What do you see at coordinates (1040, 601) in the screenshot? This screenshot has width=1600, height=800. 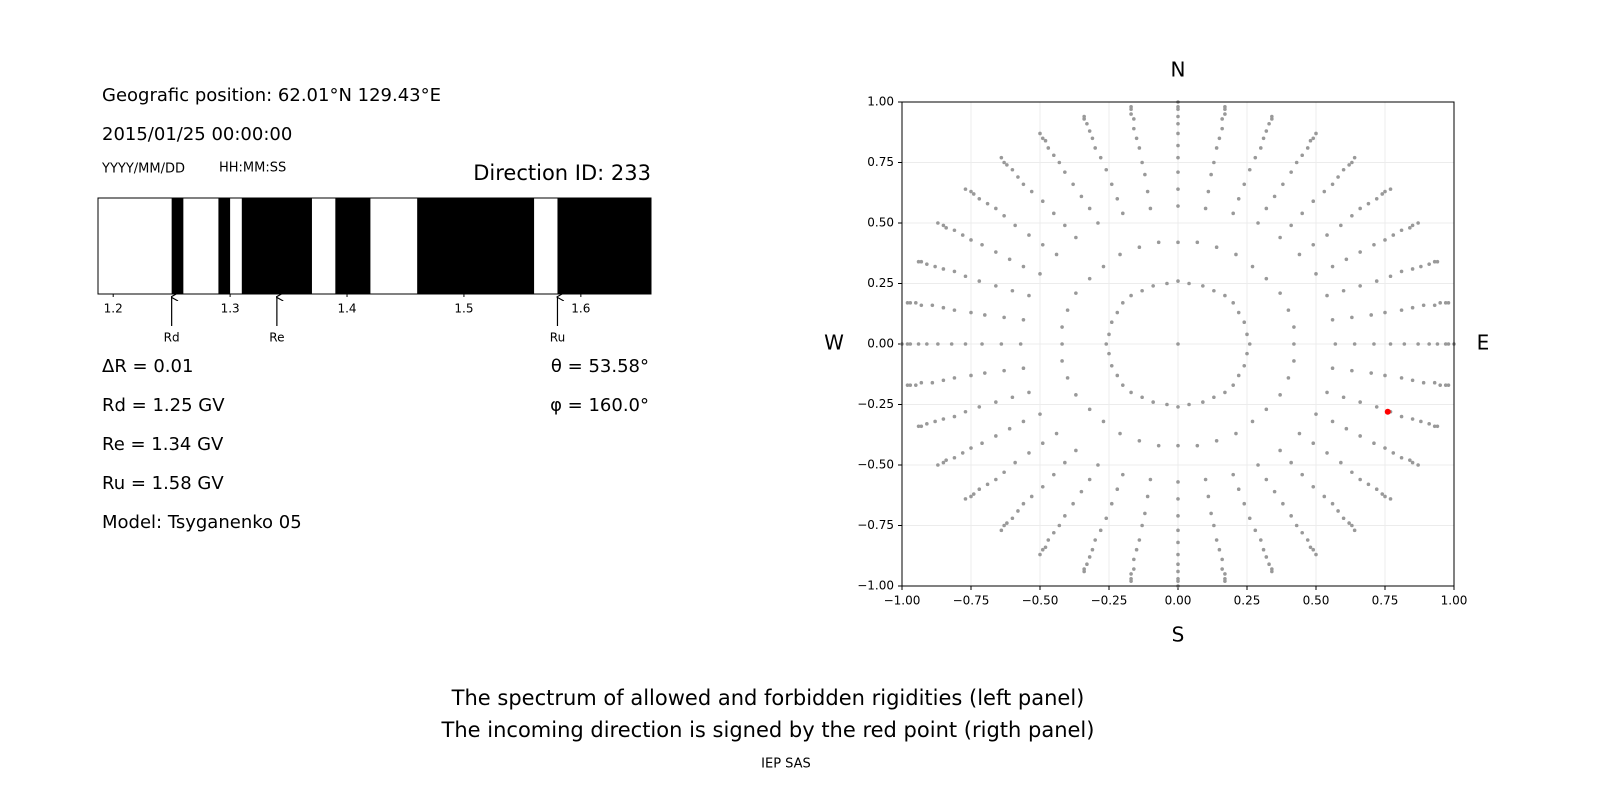 I see `x-tick-label: −0.50` at bounding box center [1040, 601].